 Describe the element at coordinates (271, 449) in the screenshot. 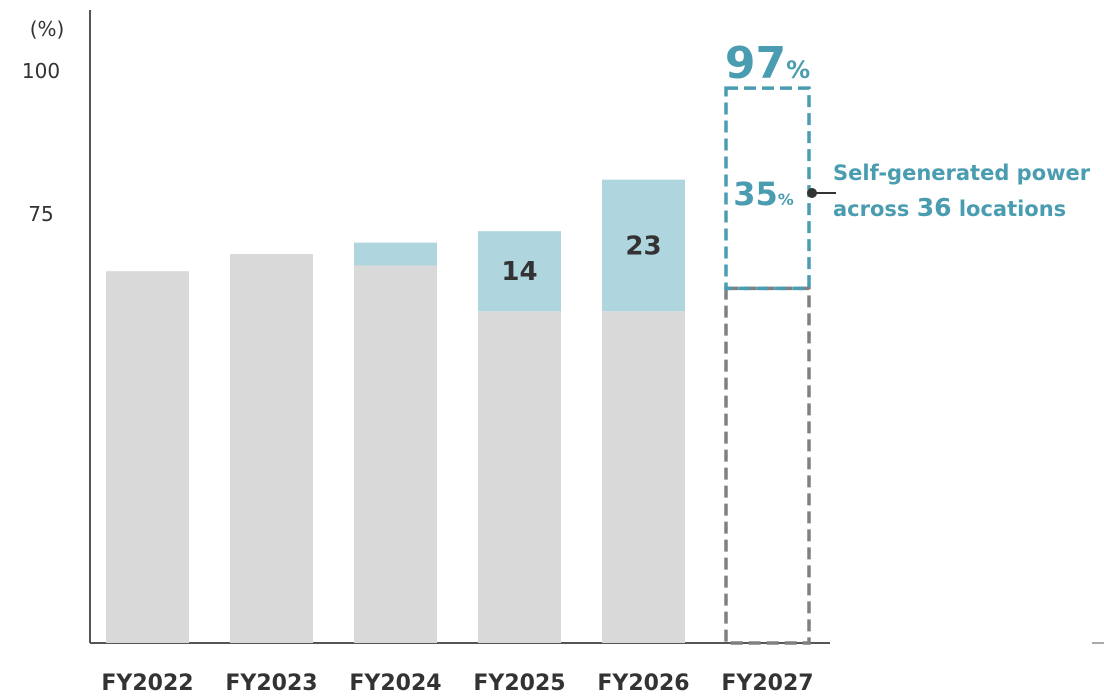

I see `bar-base-FY2023` at that location.